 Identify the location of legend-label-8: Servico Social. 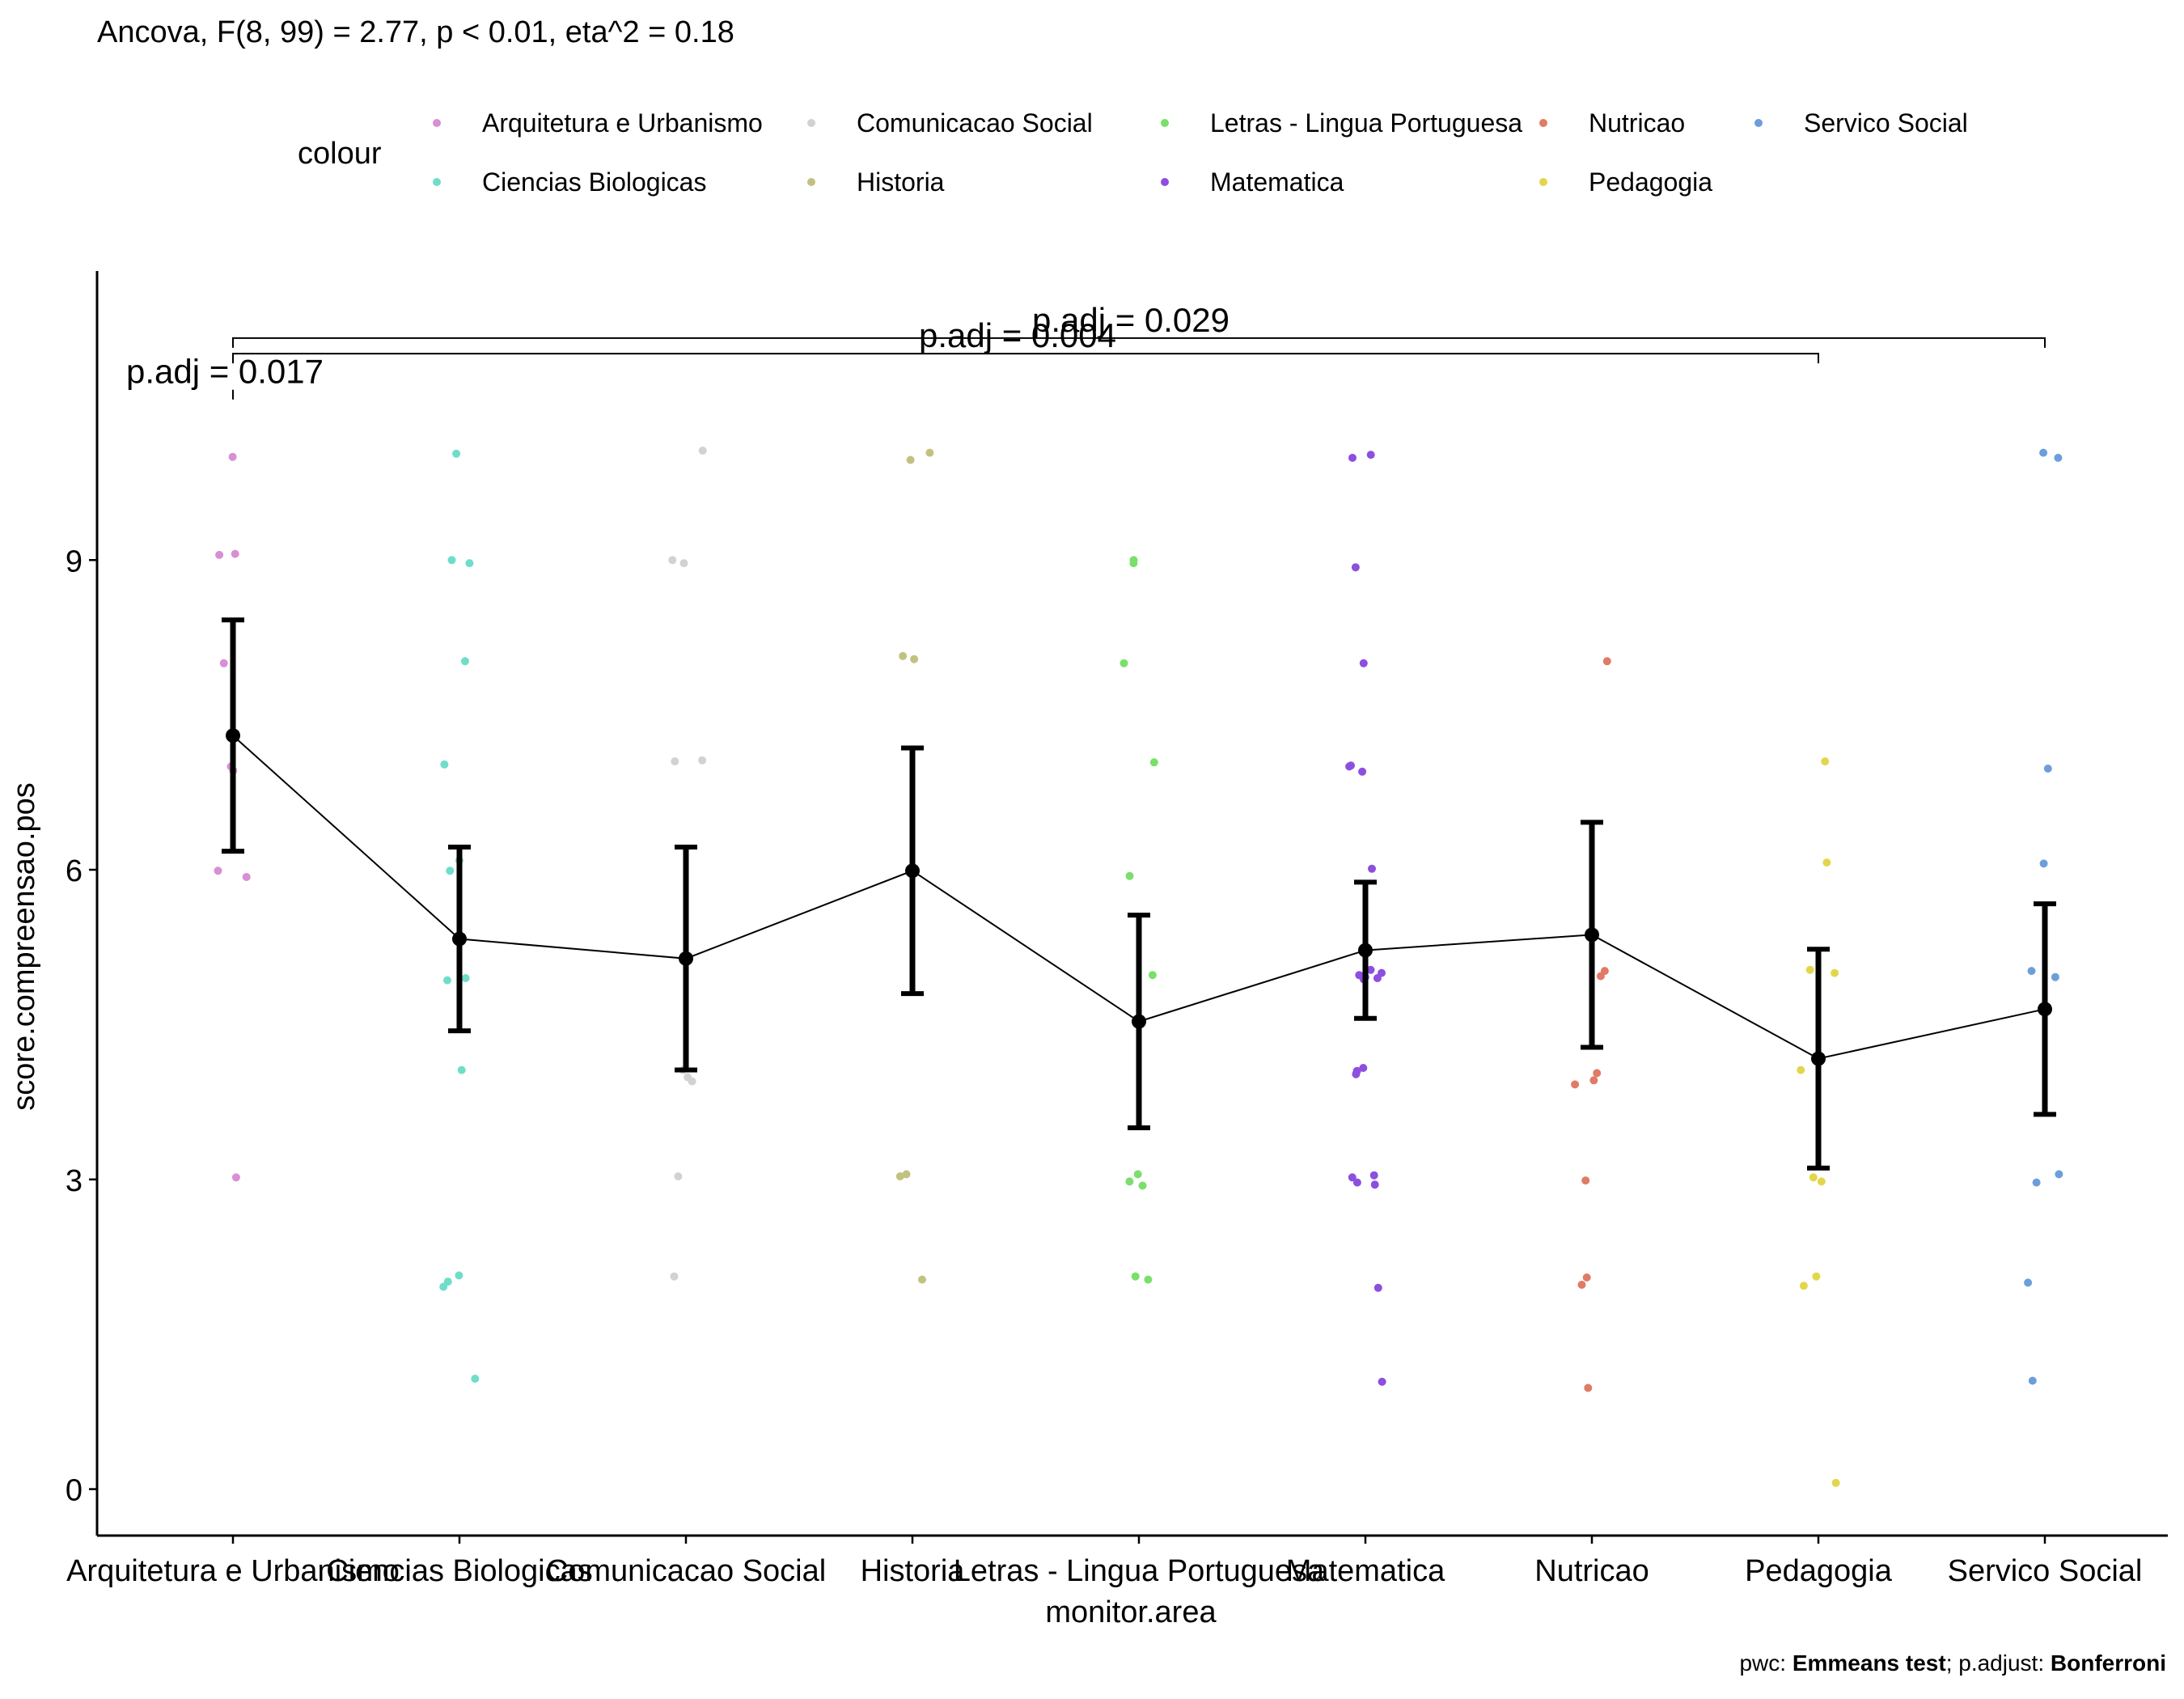
(1886, 123).